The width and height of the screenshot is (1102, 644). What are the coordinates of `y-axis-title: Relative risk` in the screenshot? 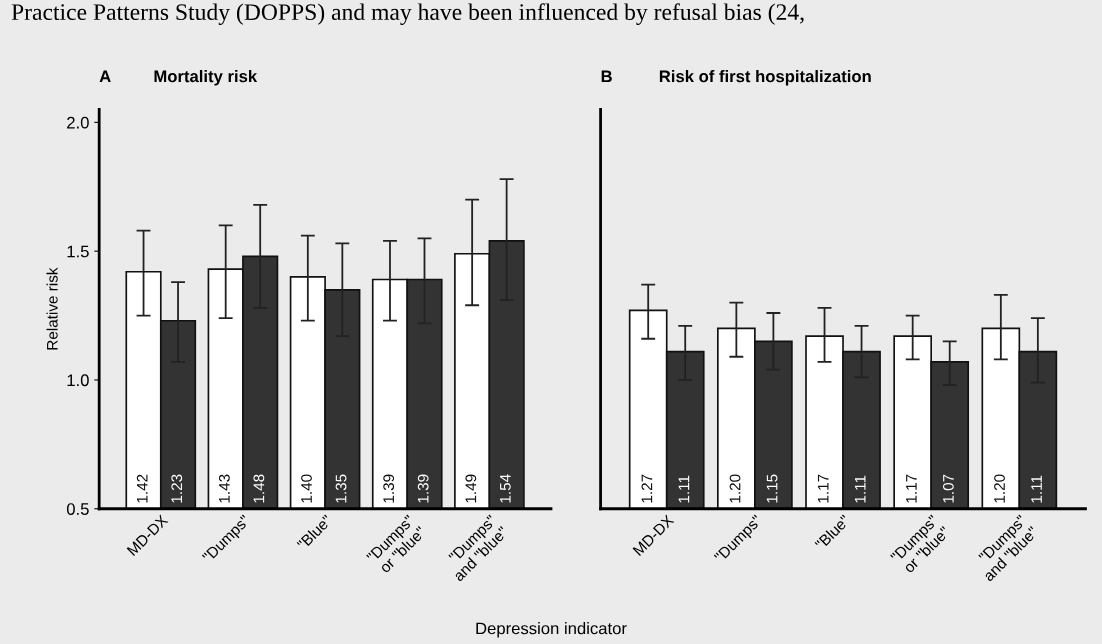 It's located at (52, 308).